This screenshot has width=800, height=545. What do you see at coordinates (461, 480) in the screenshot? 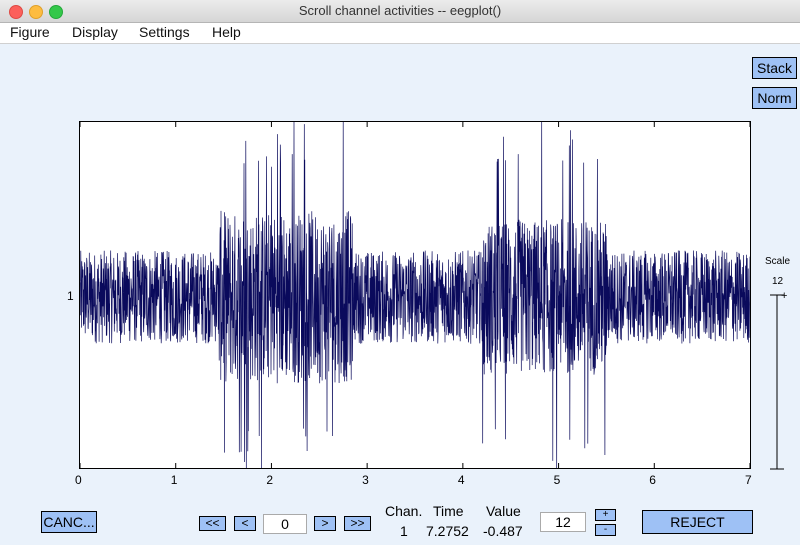
I see `x-tick-label: 4` at bounding box center [461, 480].